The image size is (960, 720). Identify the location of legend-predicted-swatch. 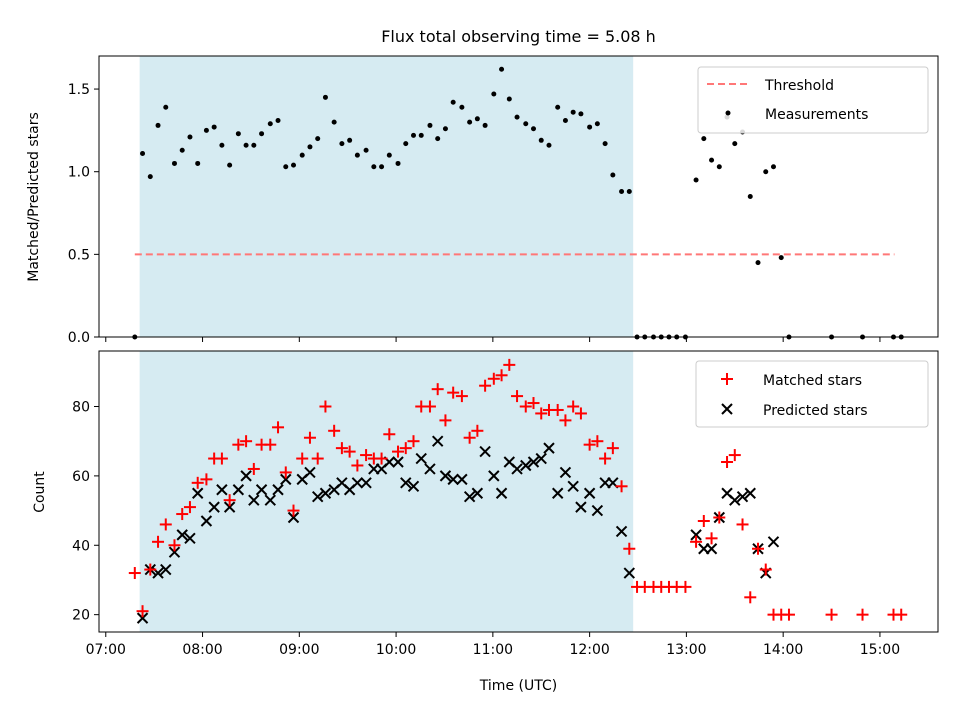
(727, 409).